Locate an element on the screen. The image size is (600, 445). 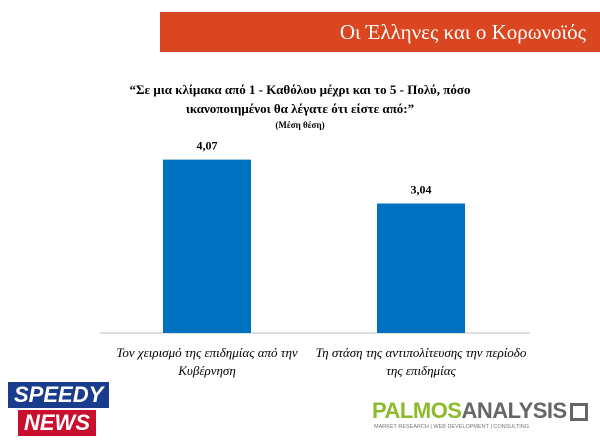
speedy-logo: SPEEDY NEWS is located at coordinates (64, 410).